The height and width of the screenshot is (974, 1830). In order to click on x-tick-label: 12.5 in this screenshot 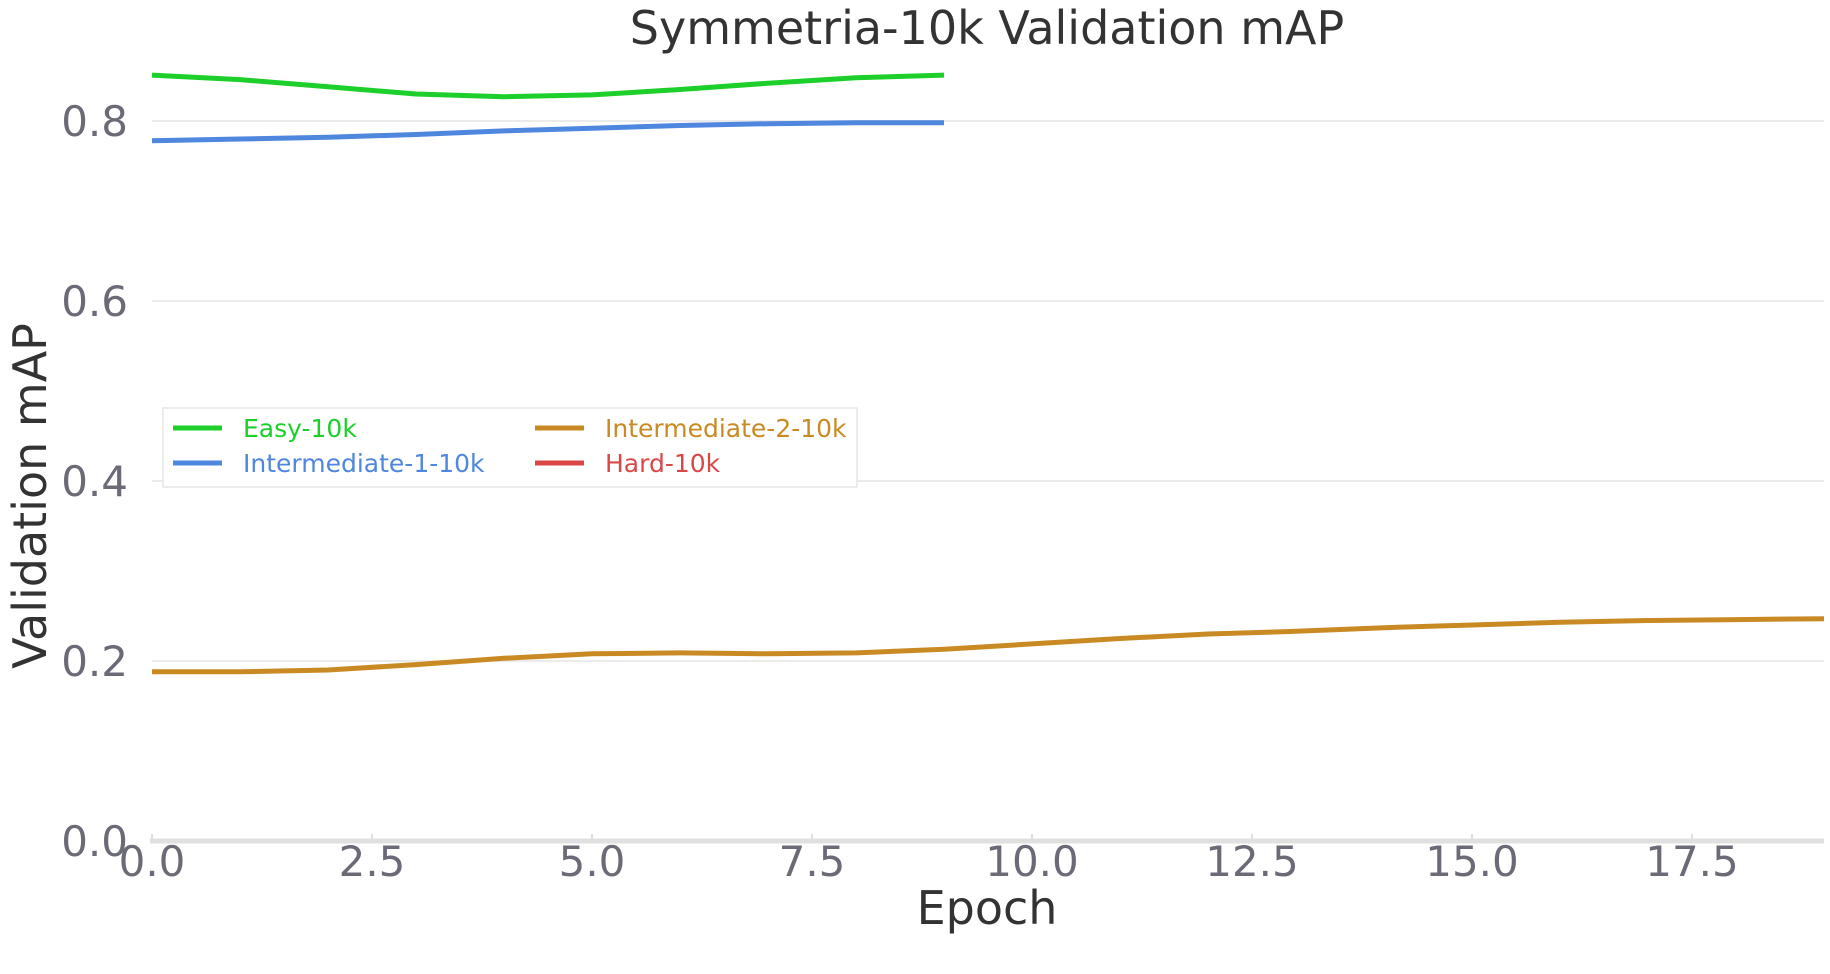, I will do `click(1252, 861)`.